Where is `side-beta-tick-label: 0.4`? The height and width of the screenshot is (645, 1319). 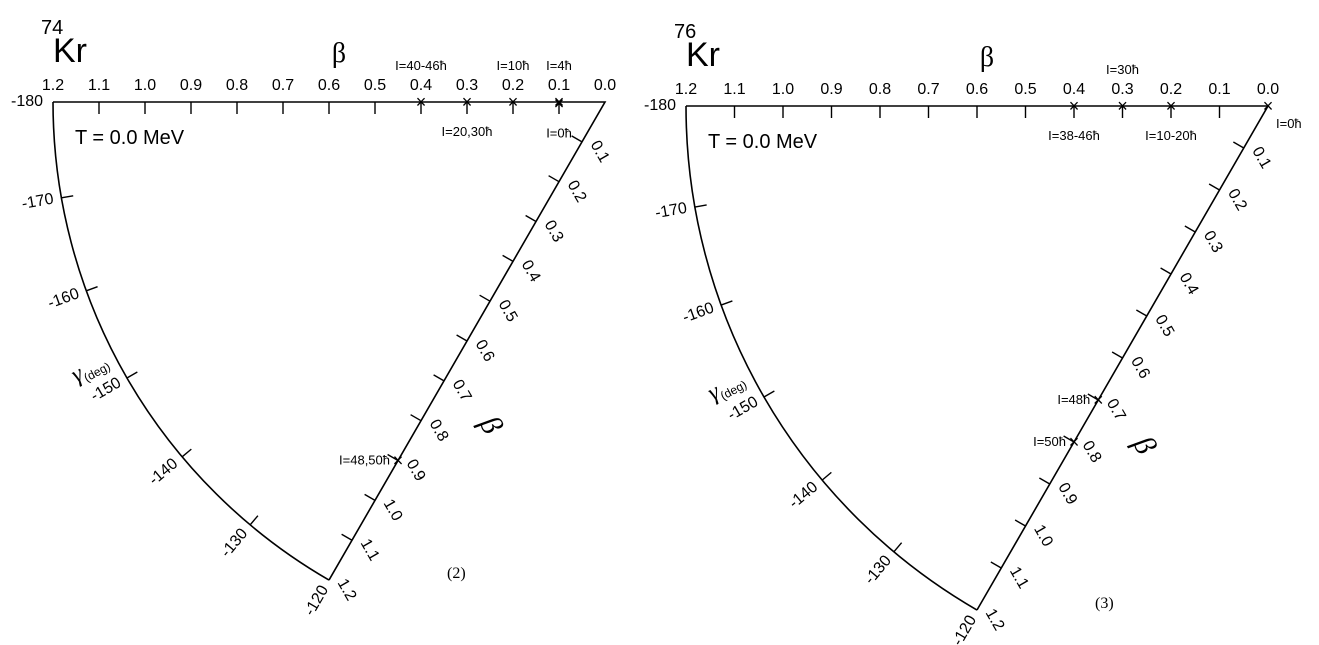
side-beta-tick-label: 0.4 is located at coordinates (1189, 284).